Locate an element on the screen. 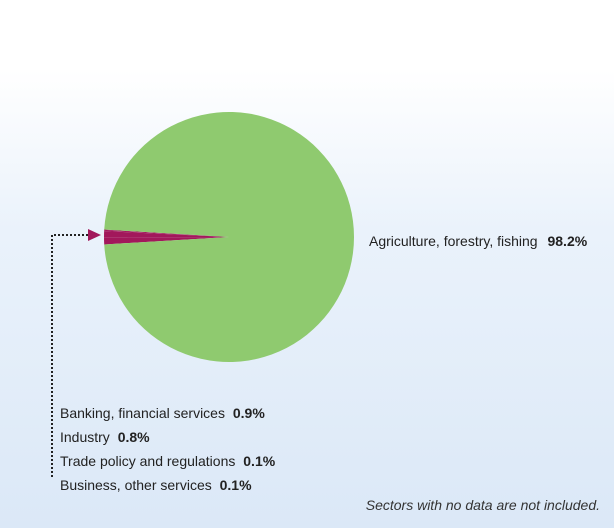  slice-name: Banking, financial services is located at coordinates (142, 413).